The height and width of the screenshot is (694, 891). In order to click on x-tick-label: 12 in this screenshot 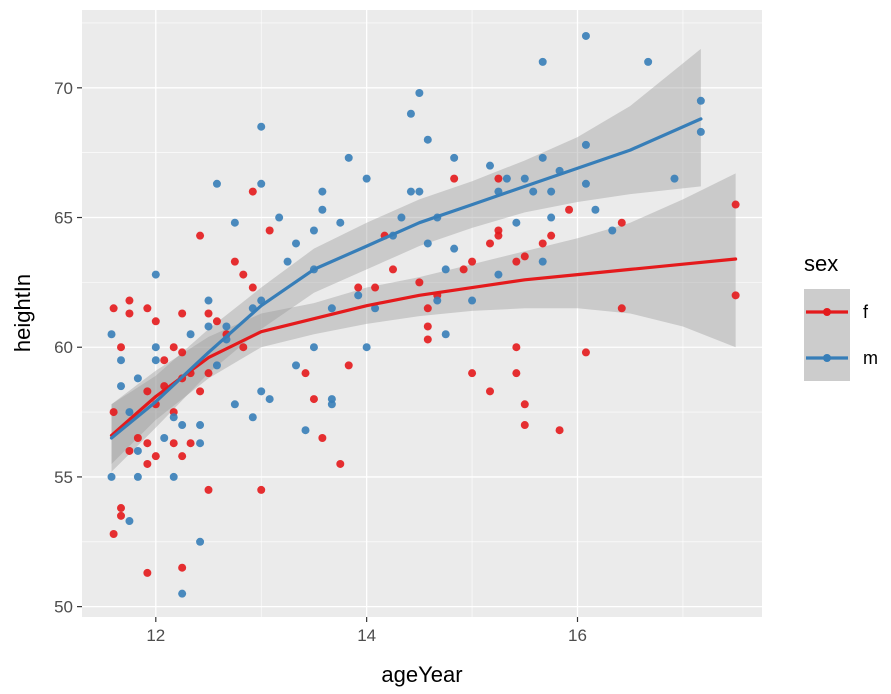, I will do `click(155, 635)`.